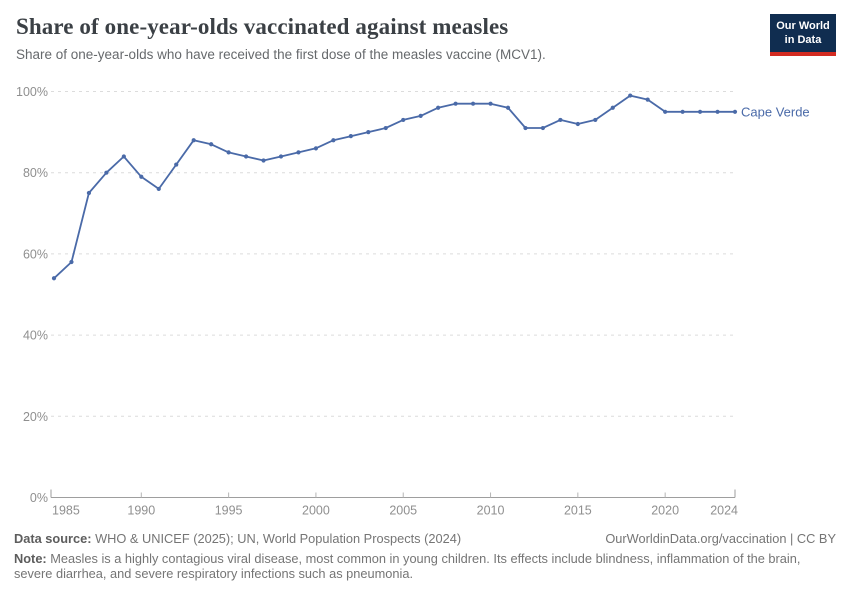  What do you see at coordinates (803, 40) in the screenshot?
I see `owid-logo-line2: in Data` at bounding box center [803, 40].